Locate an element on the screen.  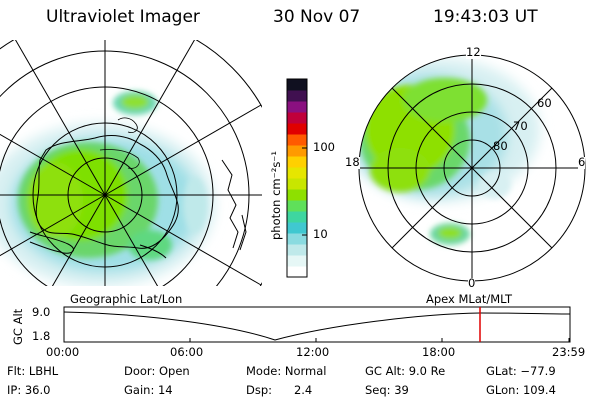
color-scale-bar is located at coordinates (297, 178).